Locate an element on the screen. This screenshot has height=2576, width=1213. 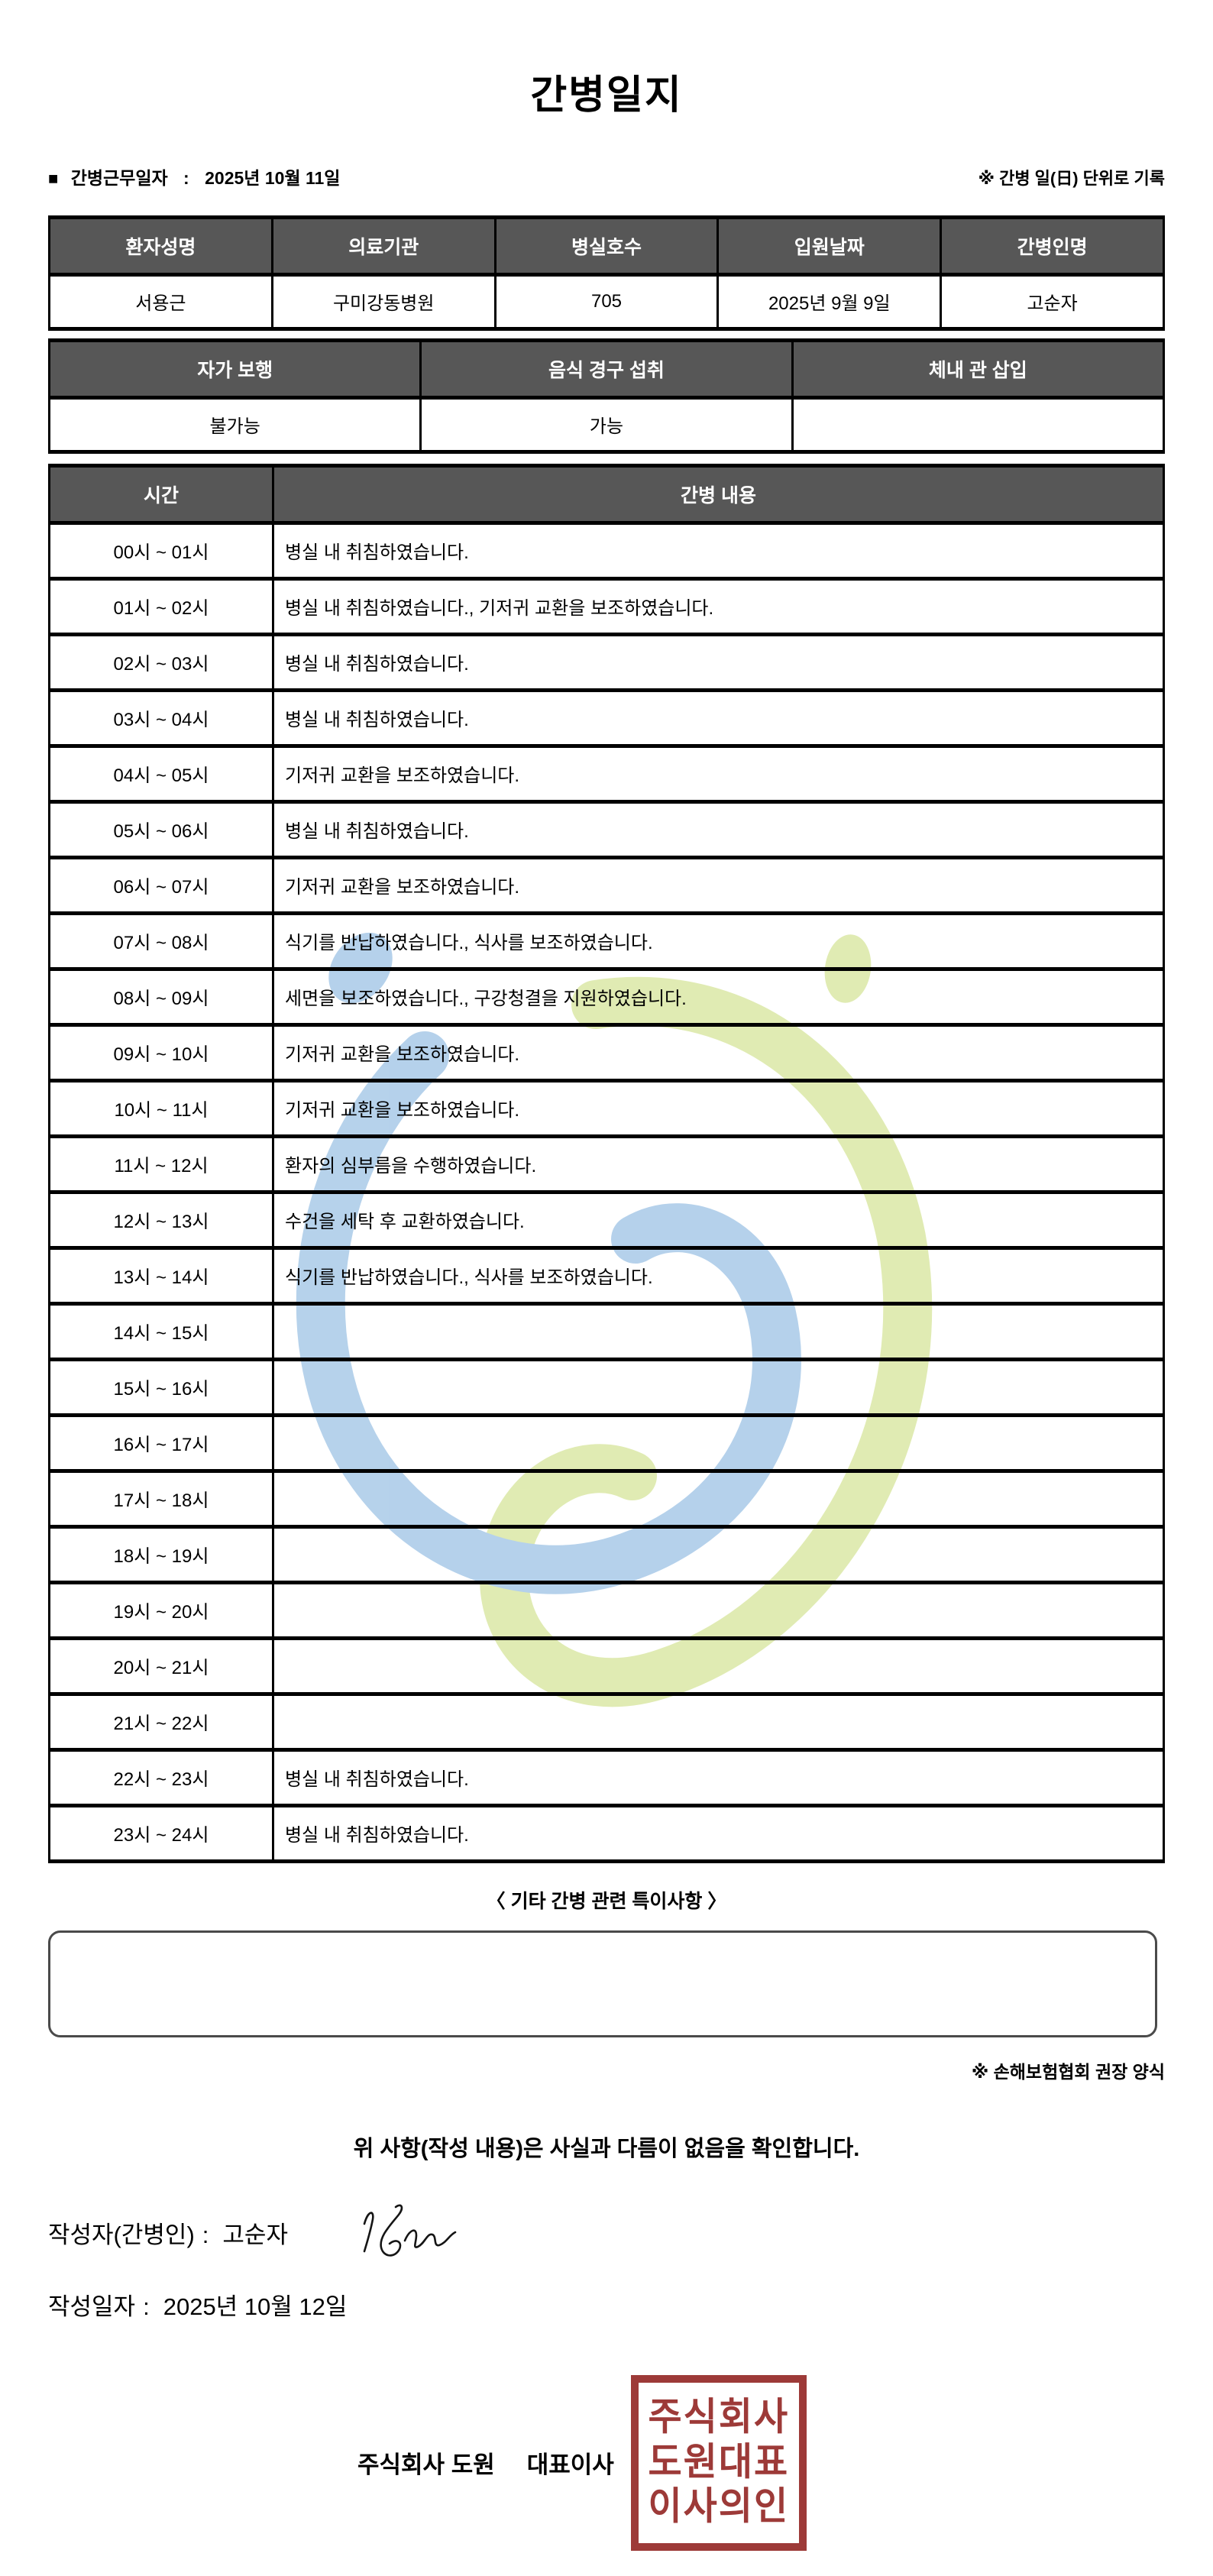
time-range-cell: 11시 ~ 12시 is located at coordinates (161, 1164).